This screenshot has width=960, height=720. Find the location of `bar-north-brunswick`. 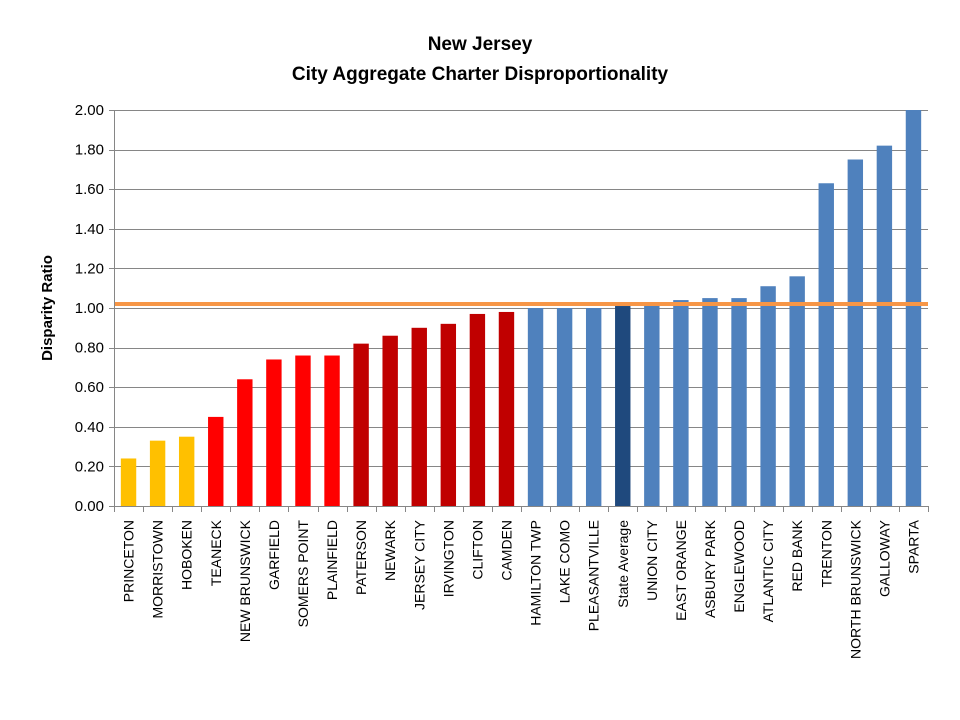

bar-north-brunswick is located at coordinates (855, 332).